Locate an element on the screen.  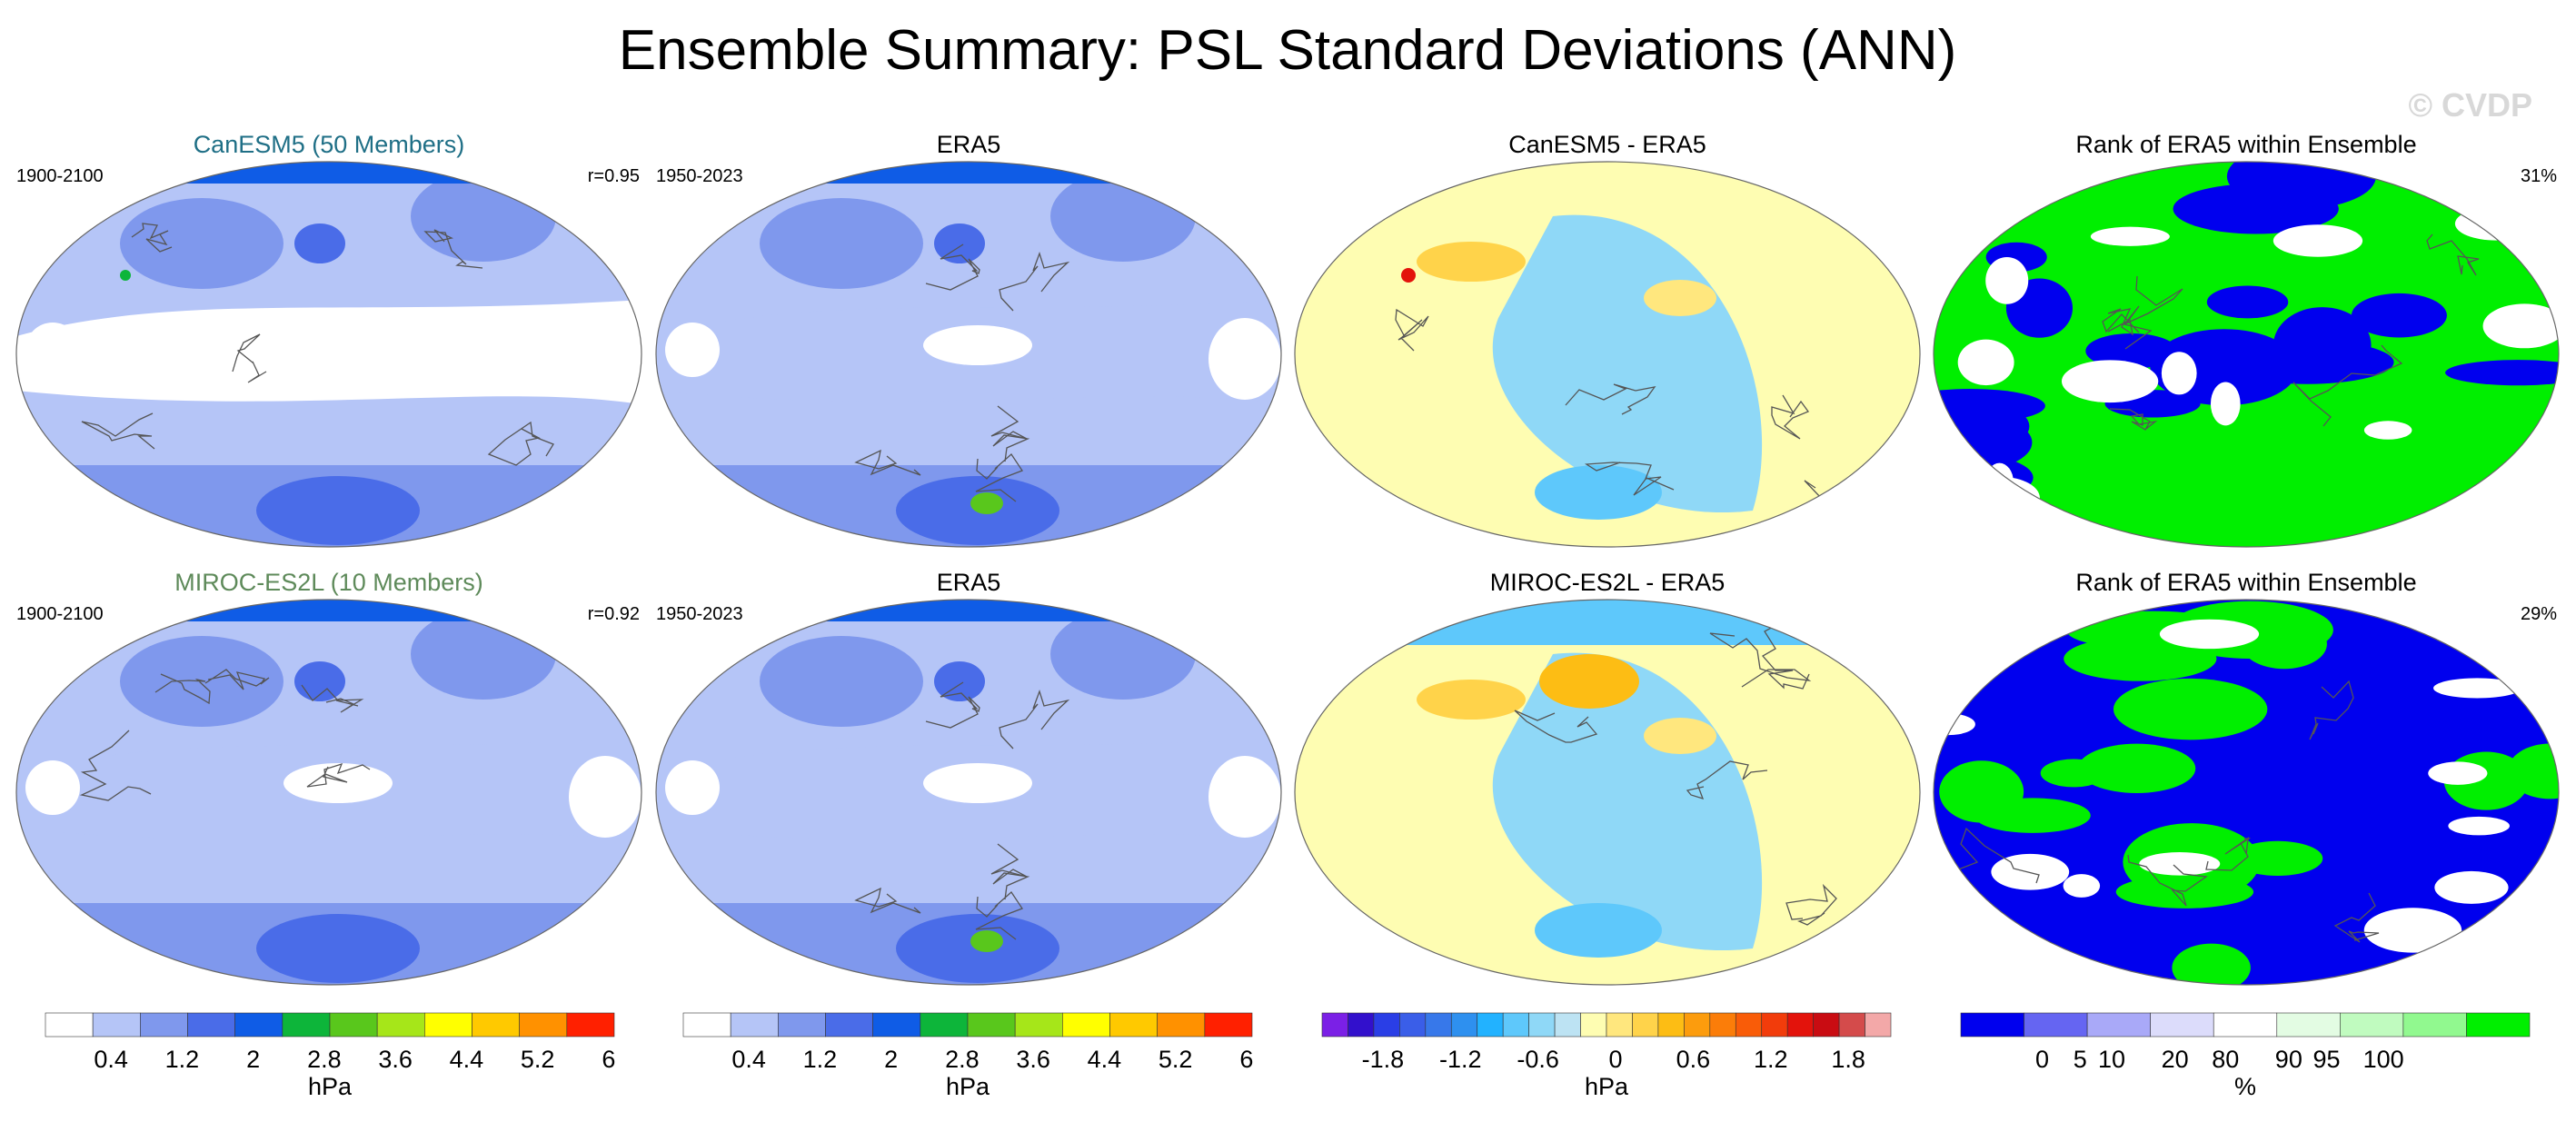
colorbar-tick-label: 80 is located at coordinates (2226, 1059).